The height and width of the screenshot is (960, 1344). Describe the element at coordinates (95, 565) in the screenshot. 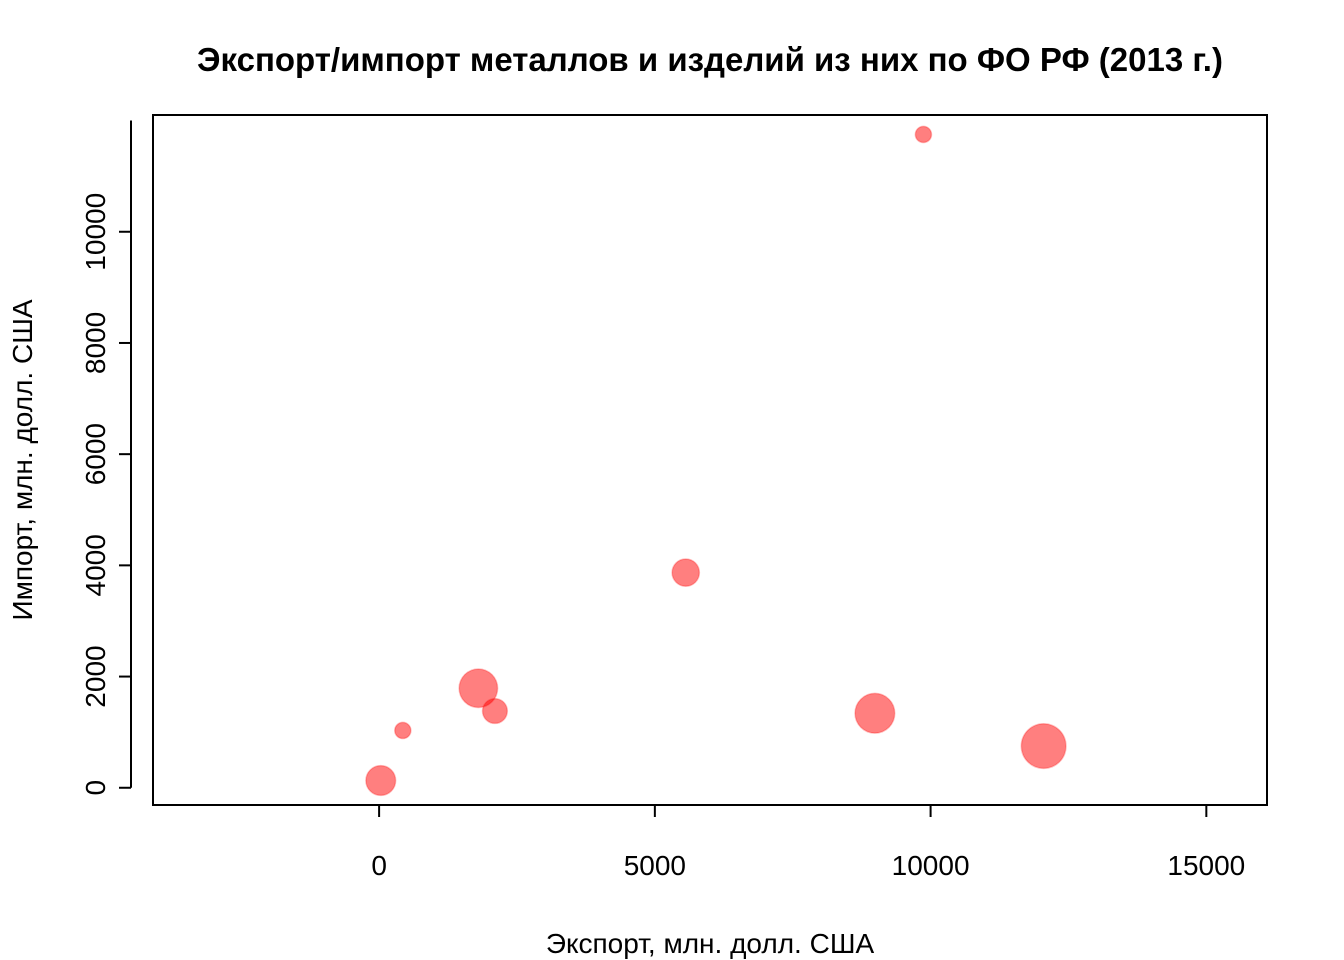

I see `y-tick-label: 4000` at that location.